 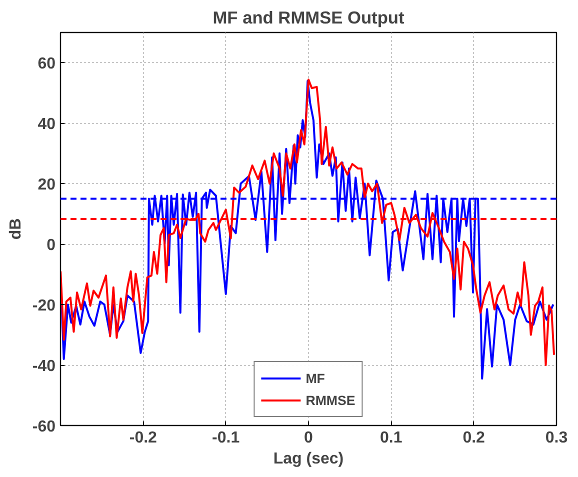 I want to click on x-tick-label: 0.2, so click(x=474, y=438).